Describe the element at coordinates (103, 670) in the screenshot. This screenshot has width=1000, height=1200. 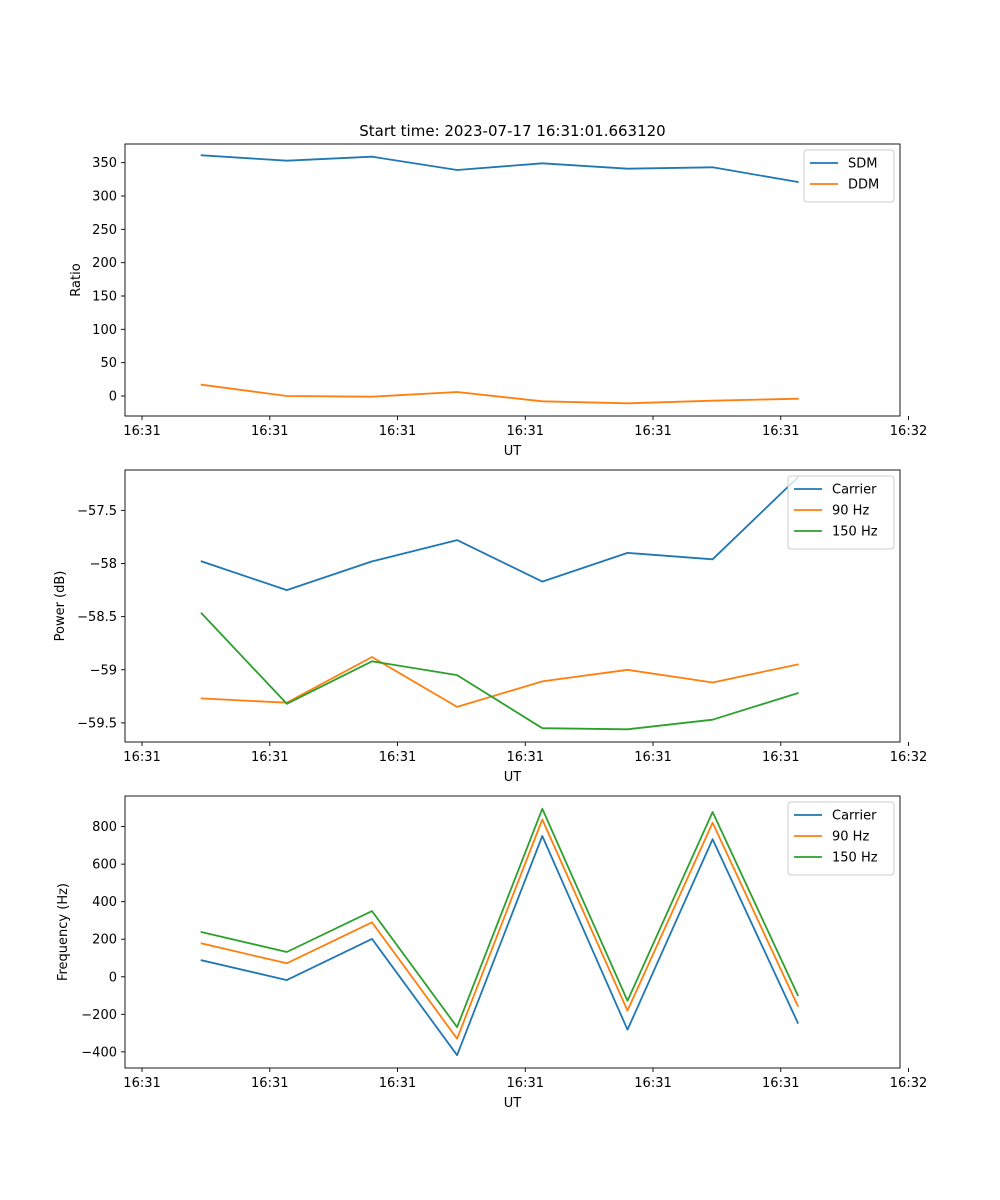
I see `y-tick-label: −59` at that location.